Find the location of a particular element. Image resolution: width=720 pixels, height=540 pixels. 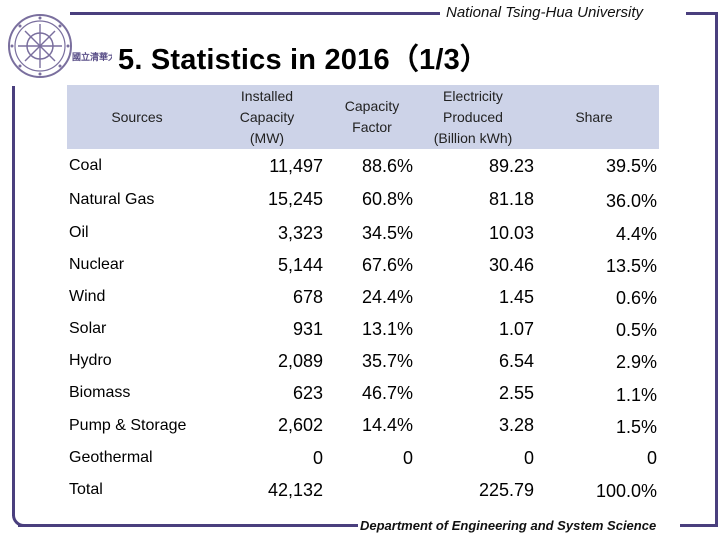

cell-produced: 3.28 is located at coordinates (516, 425).